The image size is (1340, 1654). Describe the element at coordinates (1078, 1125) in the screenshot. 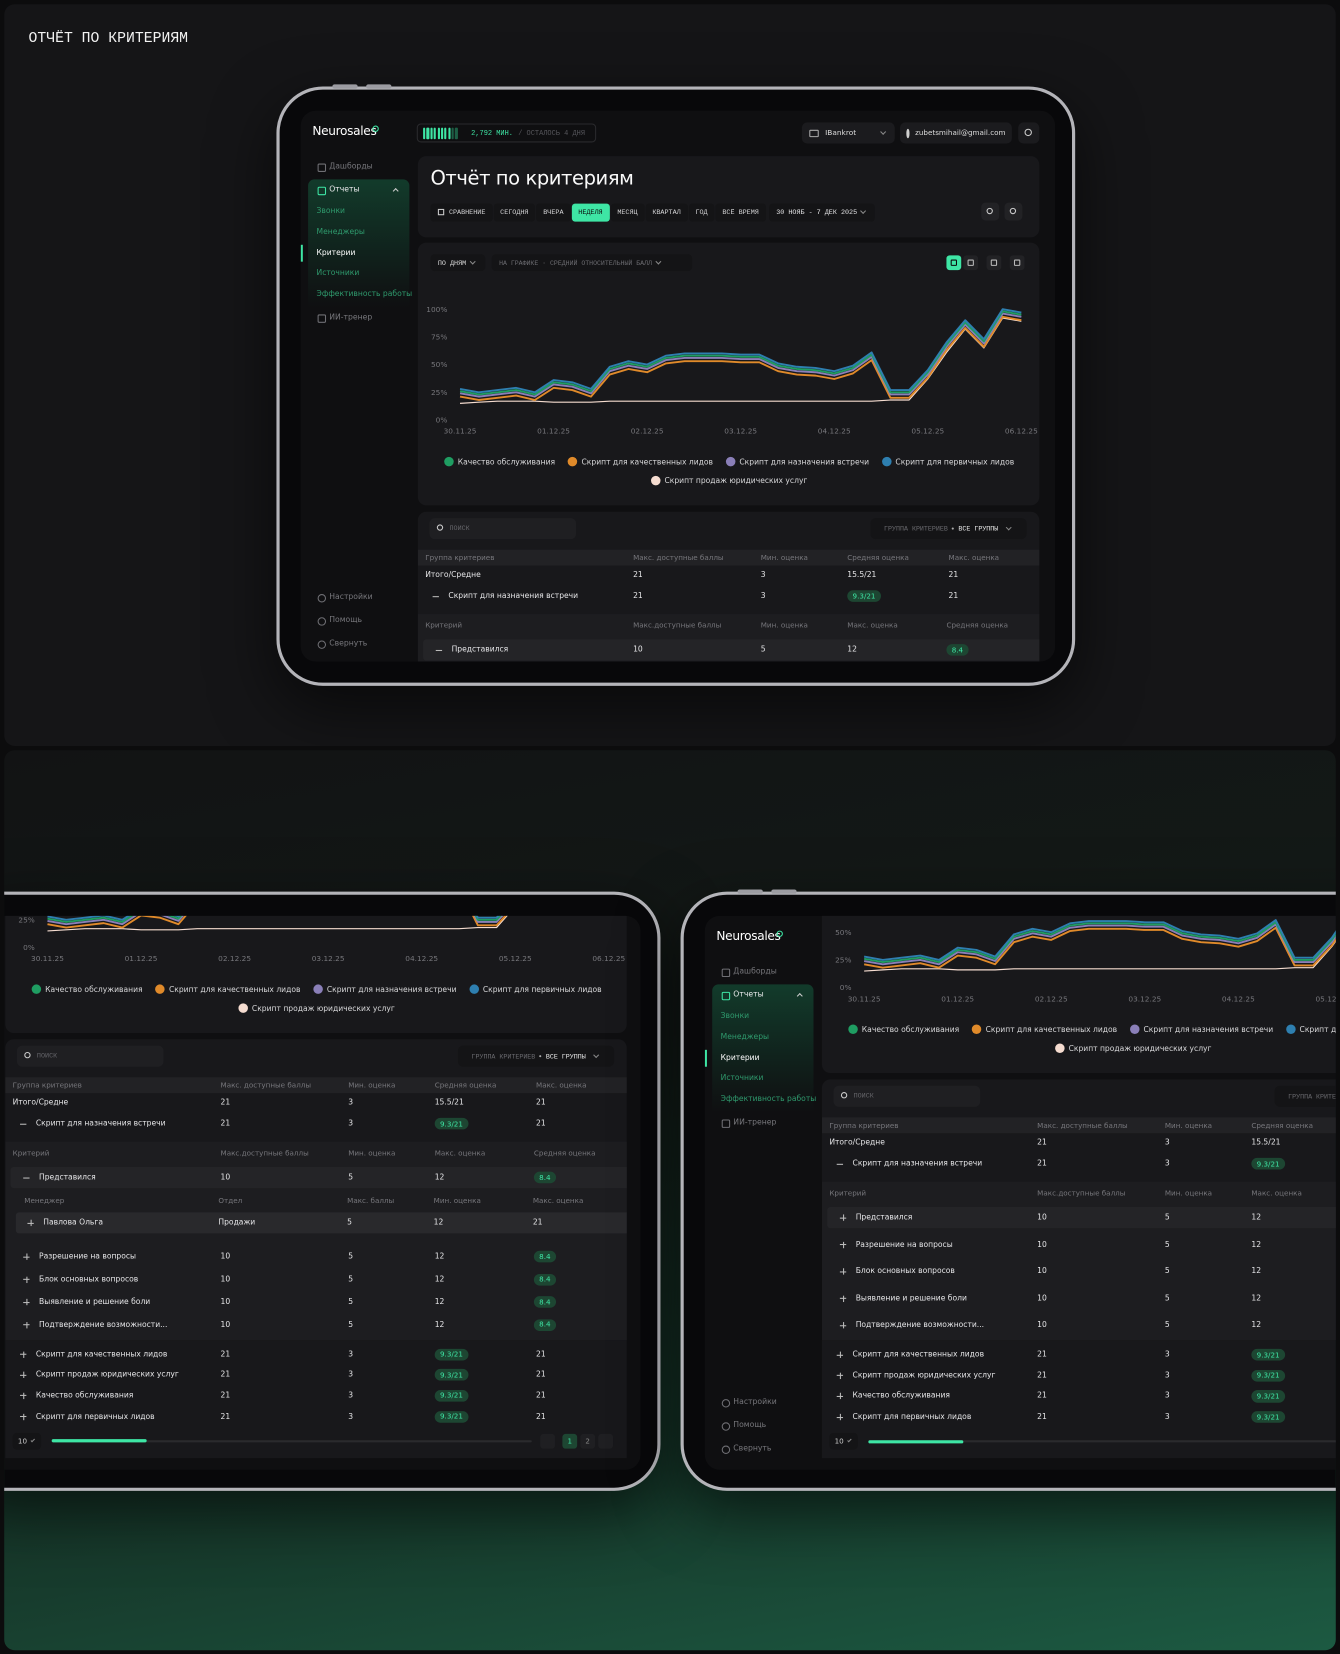

I see `table-header` at that location.